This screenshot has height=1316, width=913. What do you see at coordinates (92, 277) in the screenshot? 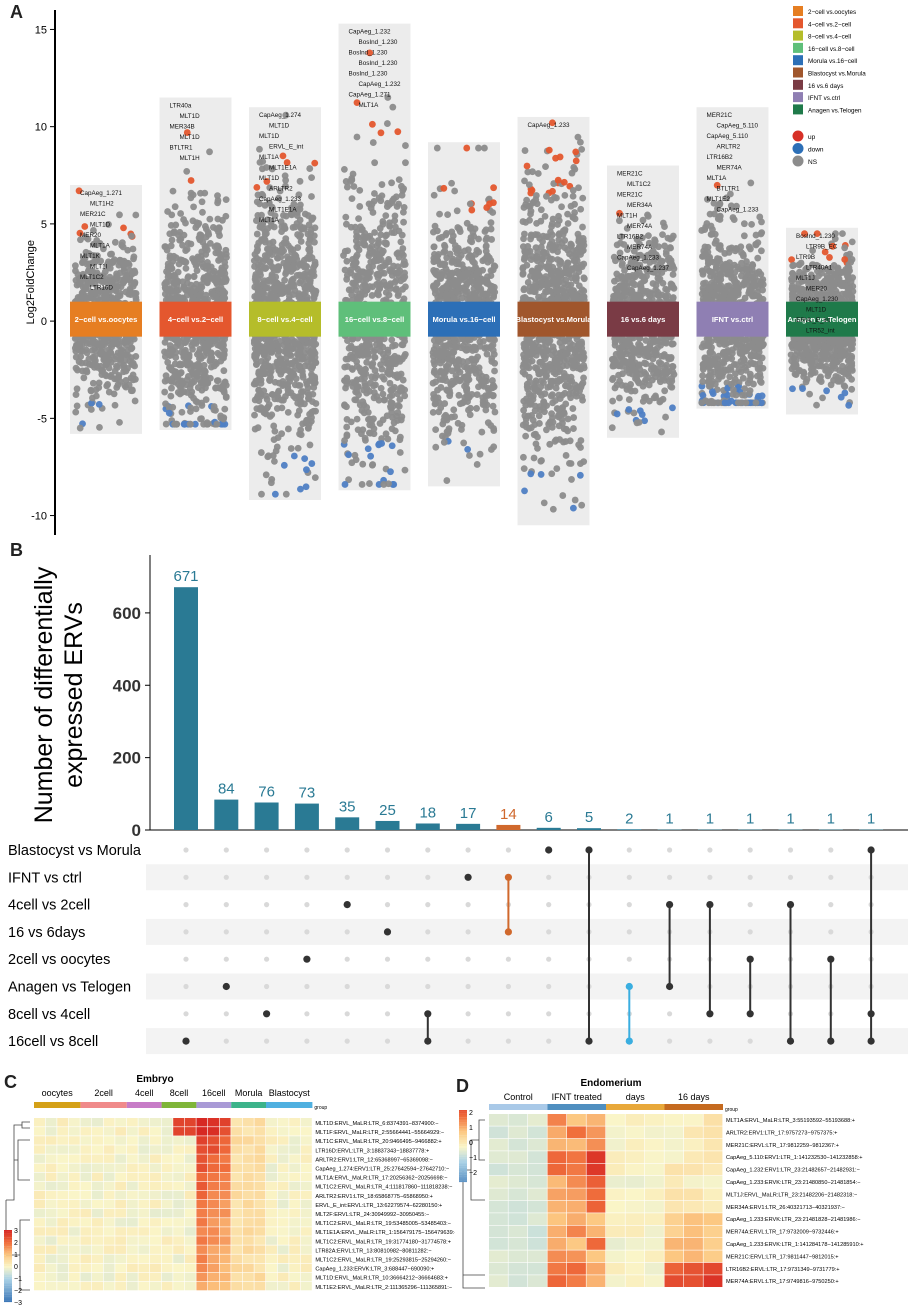
I see `point-annotation: MLT1C2` at bounding box center [92, 277].